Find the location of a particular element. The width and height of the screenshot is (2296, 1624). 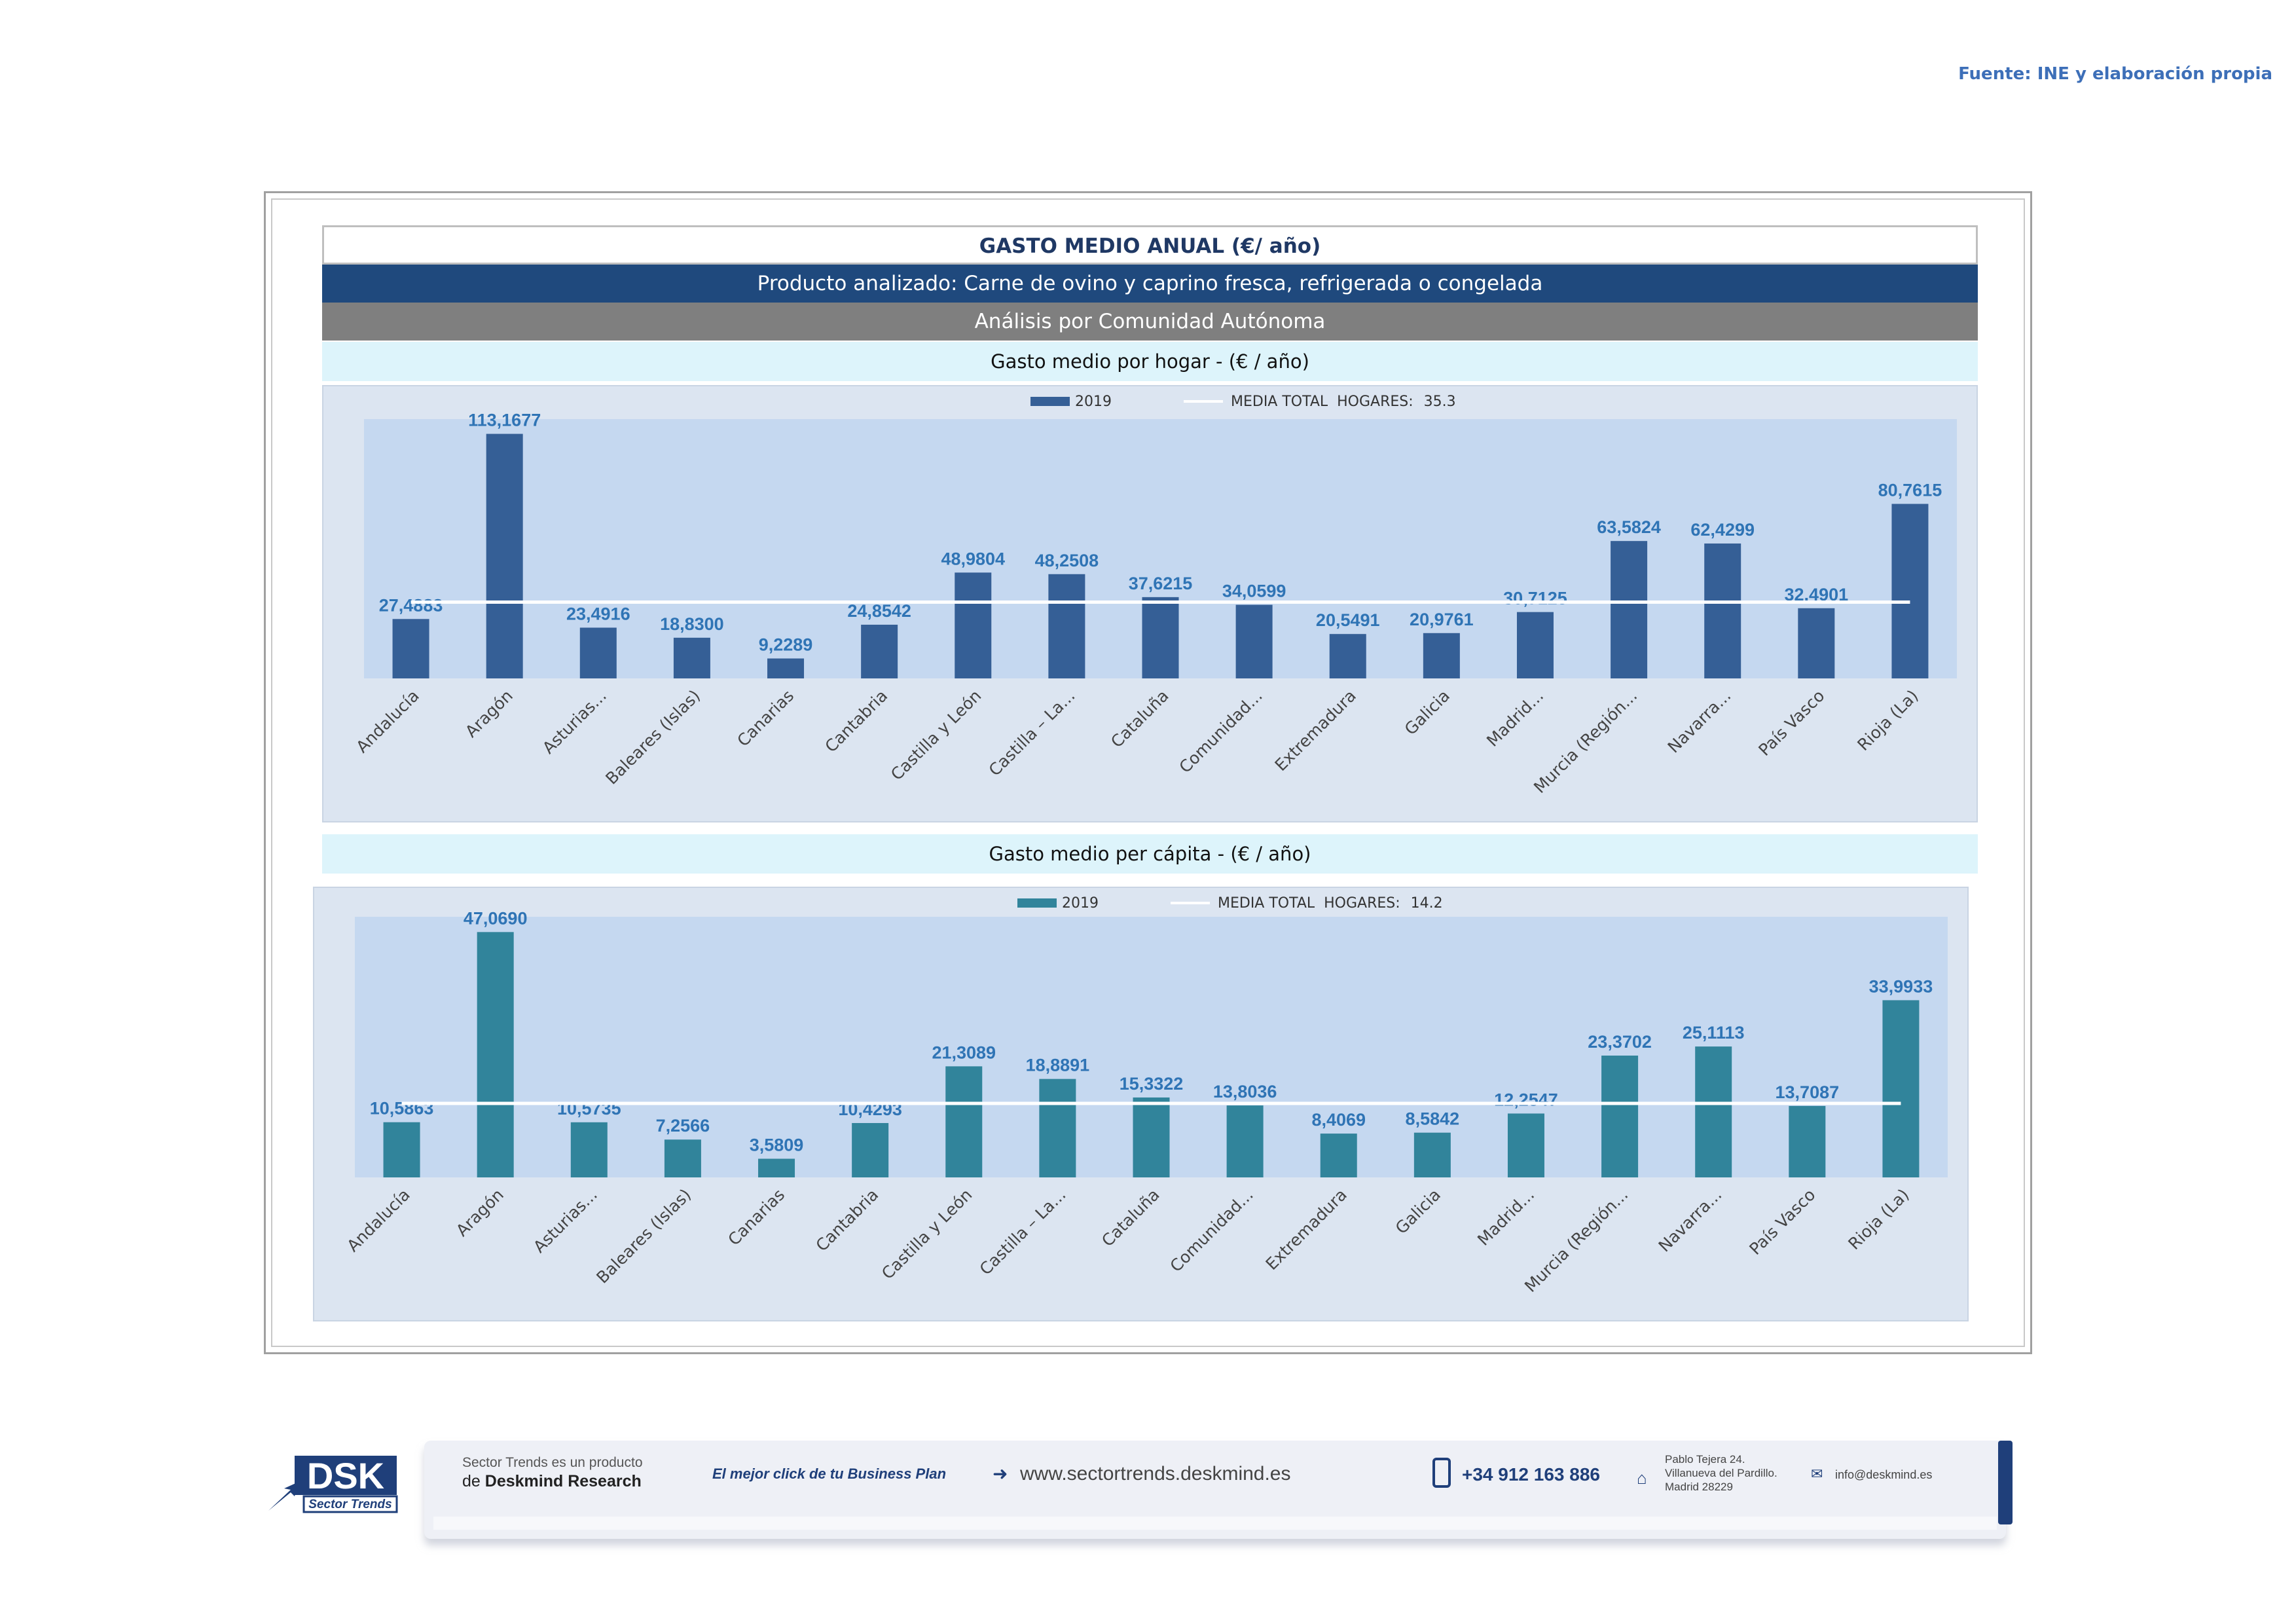

capita-data-label: 12,2547 is located at coordinates (1526, 1099).